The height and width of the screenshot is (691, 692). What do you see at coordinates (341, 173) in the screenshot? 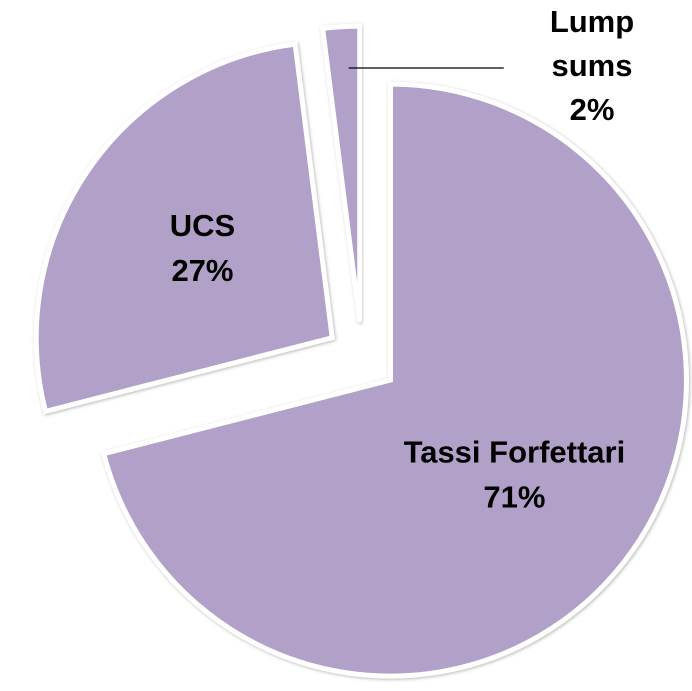
I see `pie-slice` at bounding box center [341, 173].